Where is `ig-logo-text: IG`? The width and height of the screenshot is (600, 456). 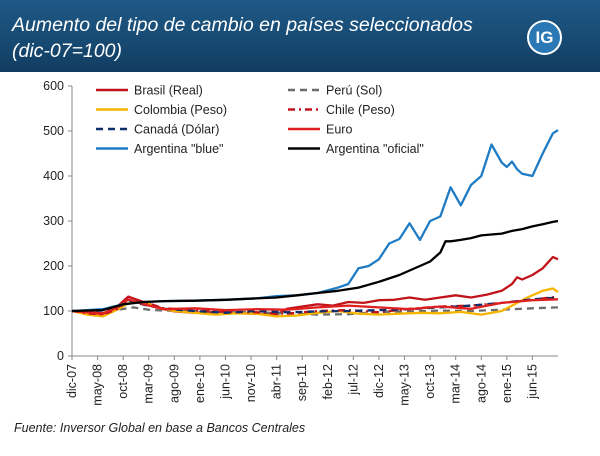 ig-logo-text: IG is located at coordinates (544, 37).